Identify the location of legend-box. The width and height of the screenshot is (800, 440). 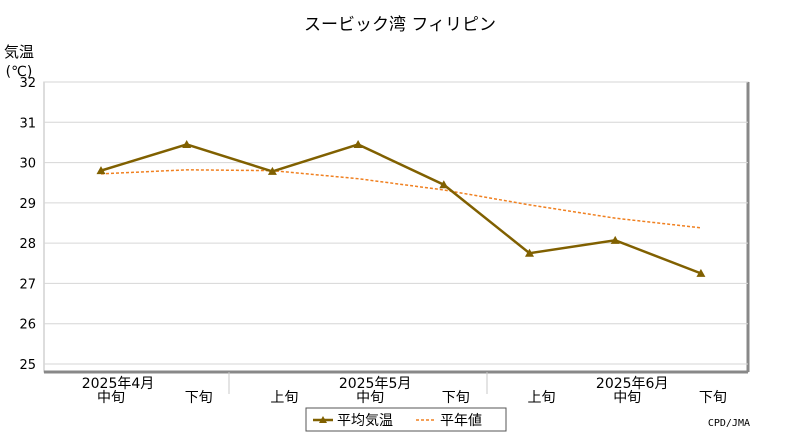
(406, 419).